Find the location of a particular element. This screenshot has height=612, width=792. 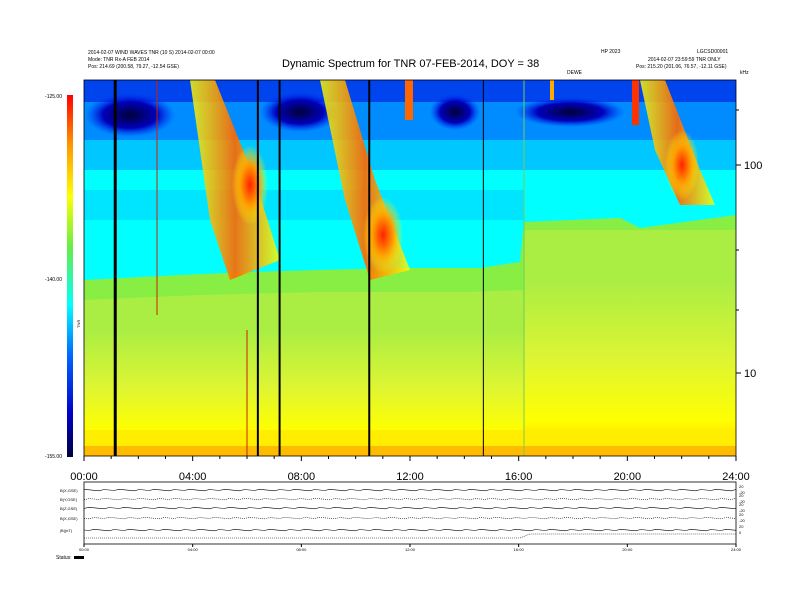

status-label: Status: is located at coordinates (64, 558).